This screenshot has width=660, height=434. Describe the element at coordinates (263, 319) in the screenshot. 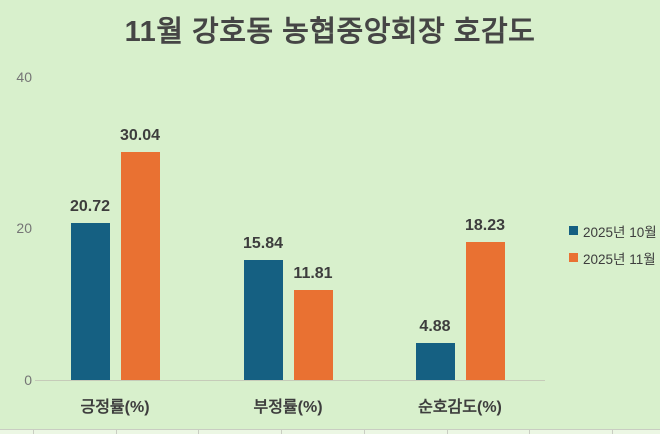

I see `bar-series1-cat2` at that location.